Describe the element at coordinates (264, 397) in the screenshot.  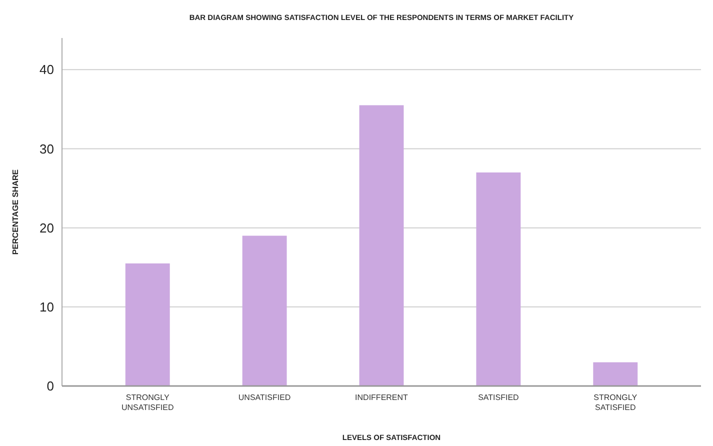
I see `x-tick-label: UNSATISFIED` at that location.